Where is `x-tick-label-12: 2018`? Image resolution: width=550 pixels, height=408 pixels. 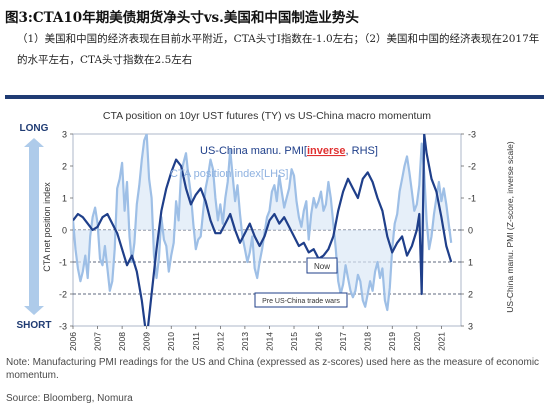 x-tick-label-12: 2018 is located at coordinates (368, 341).